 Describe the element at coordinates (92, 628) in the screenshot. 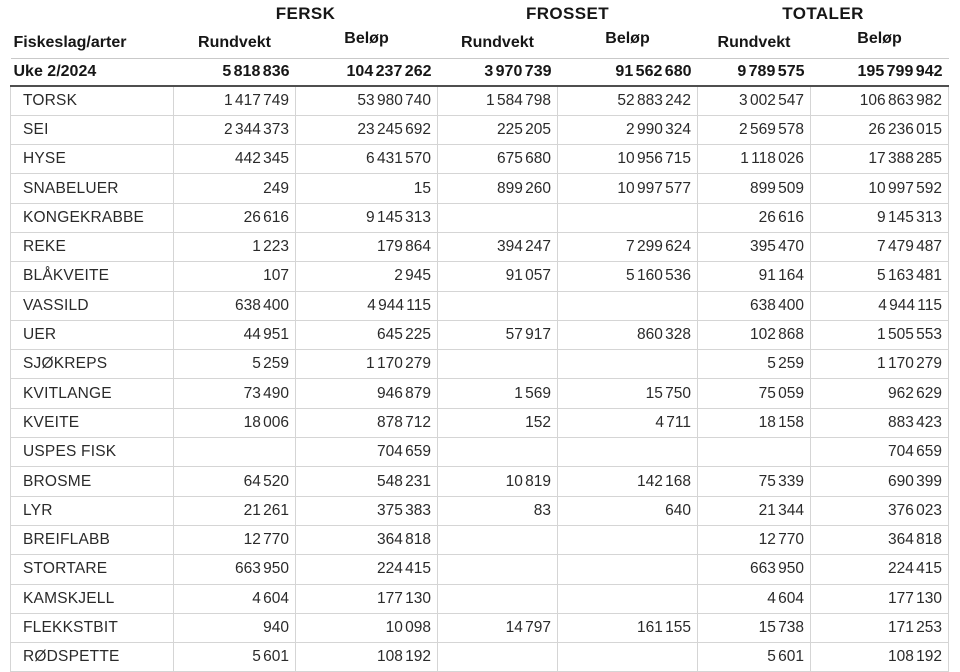

I see `species-name: FLEKKSTBIT` at that location.